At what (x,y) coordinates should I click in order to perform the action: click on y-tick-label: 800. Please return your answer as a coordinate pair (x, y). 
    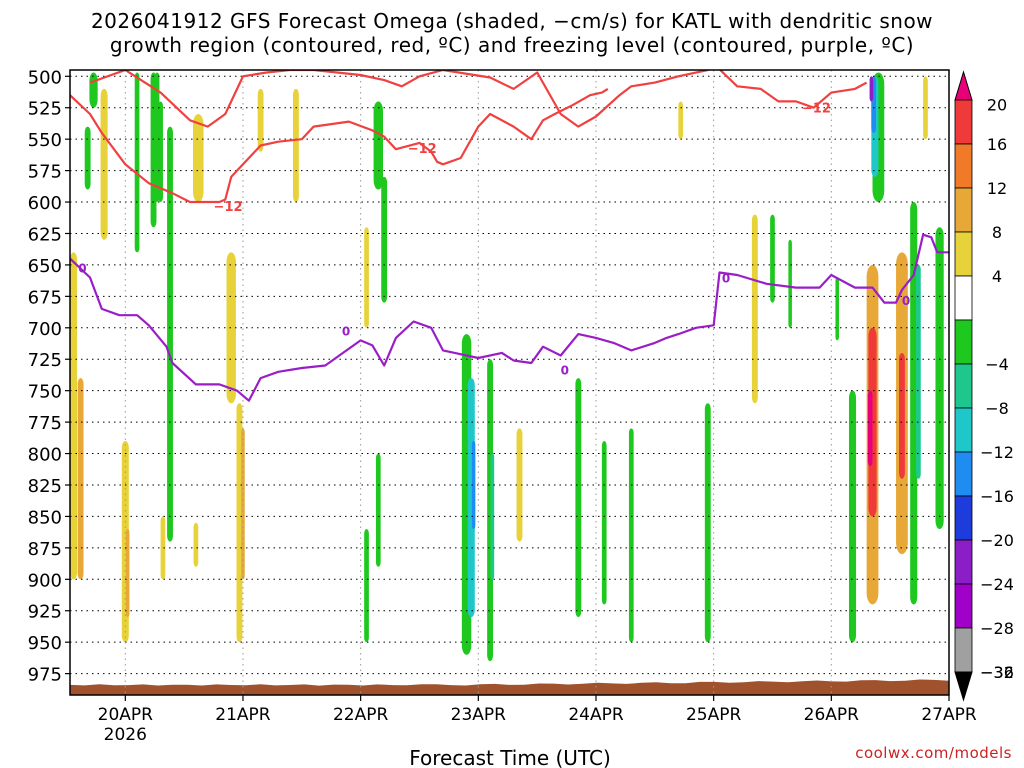
    Looking at the image, I should click on (45, 455).